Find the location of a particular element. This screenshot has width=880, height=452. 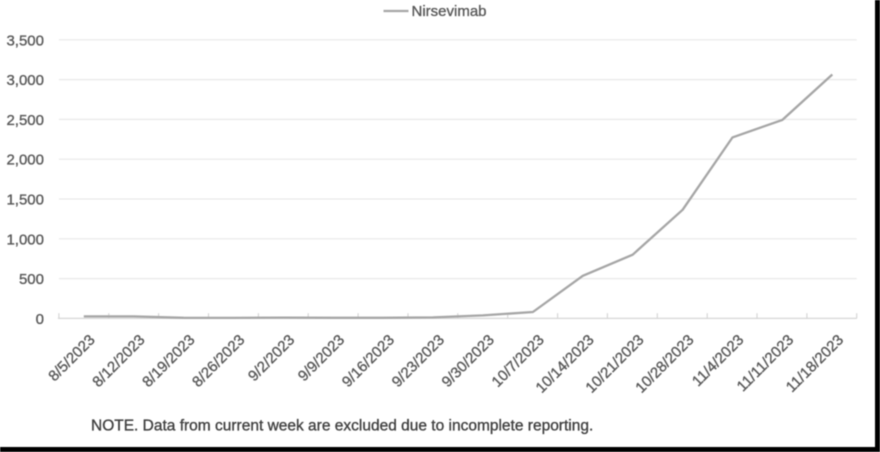

svg-text: 1,500 is located at coordinates (25, 200).